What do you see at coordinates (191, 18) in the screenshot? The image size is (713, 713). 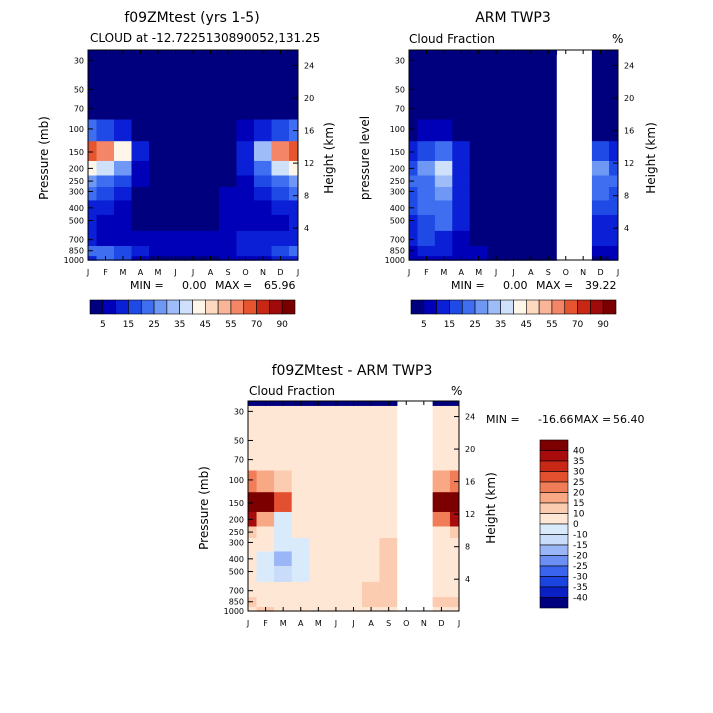 I see `model-title: f09ZMtest (yrs 1-5)` at bounding box center [191, 18].